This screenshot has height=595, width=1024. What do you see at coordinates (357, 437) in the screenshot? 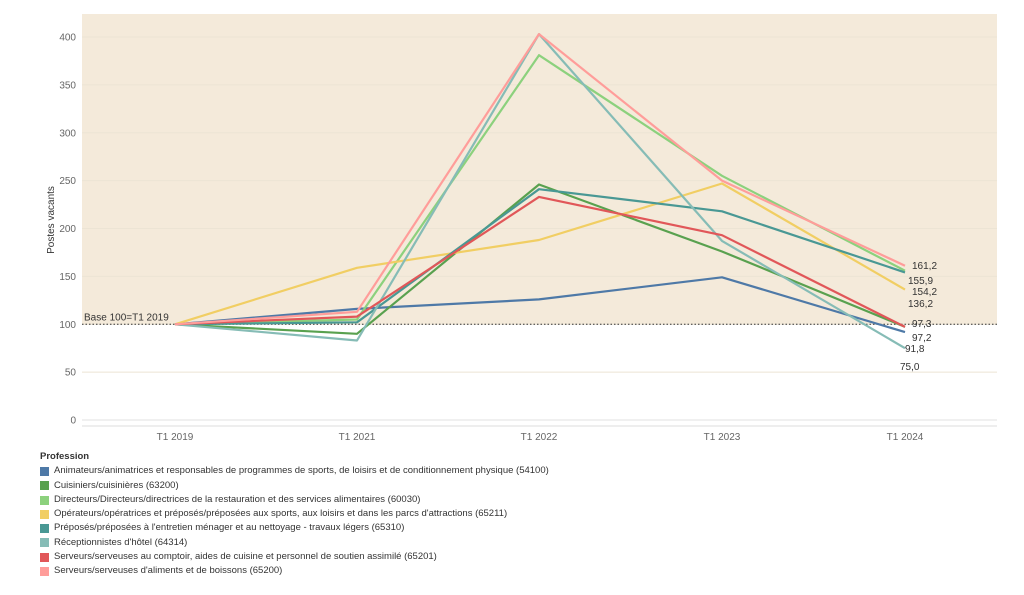
I see `x-tick-label: T1 2021` at bounding box center [357, 437].